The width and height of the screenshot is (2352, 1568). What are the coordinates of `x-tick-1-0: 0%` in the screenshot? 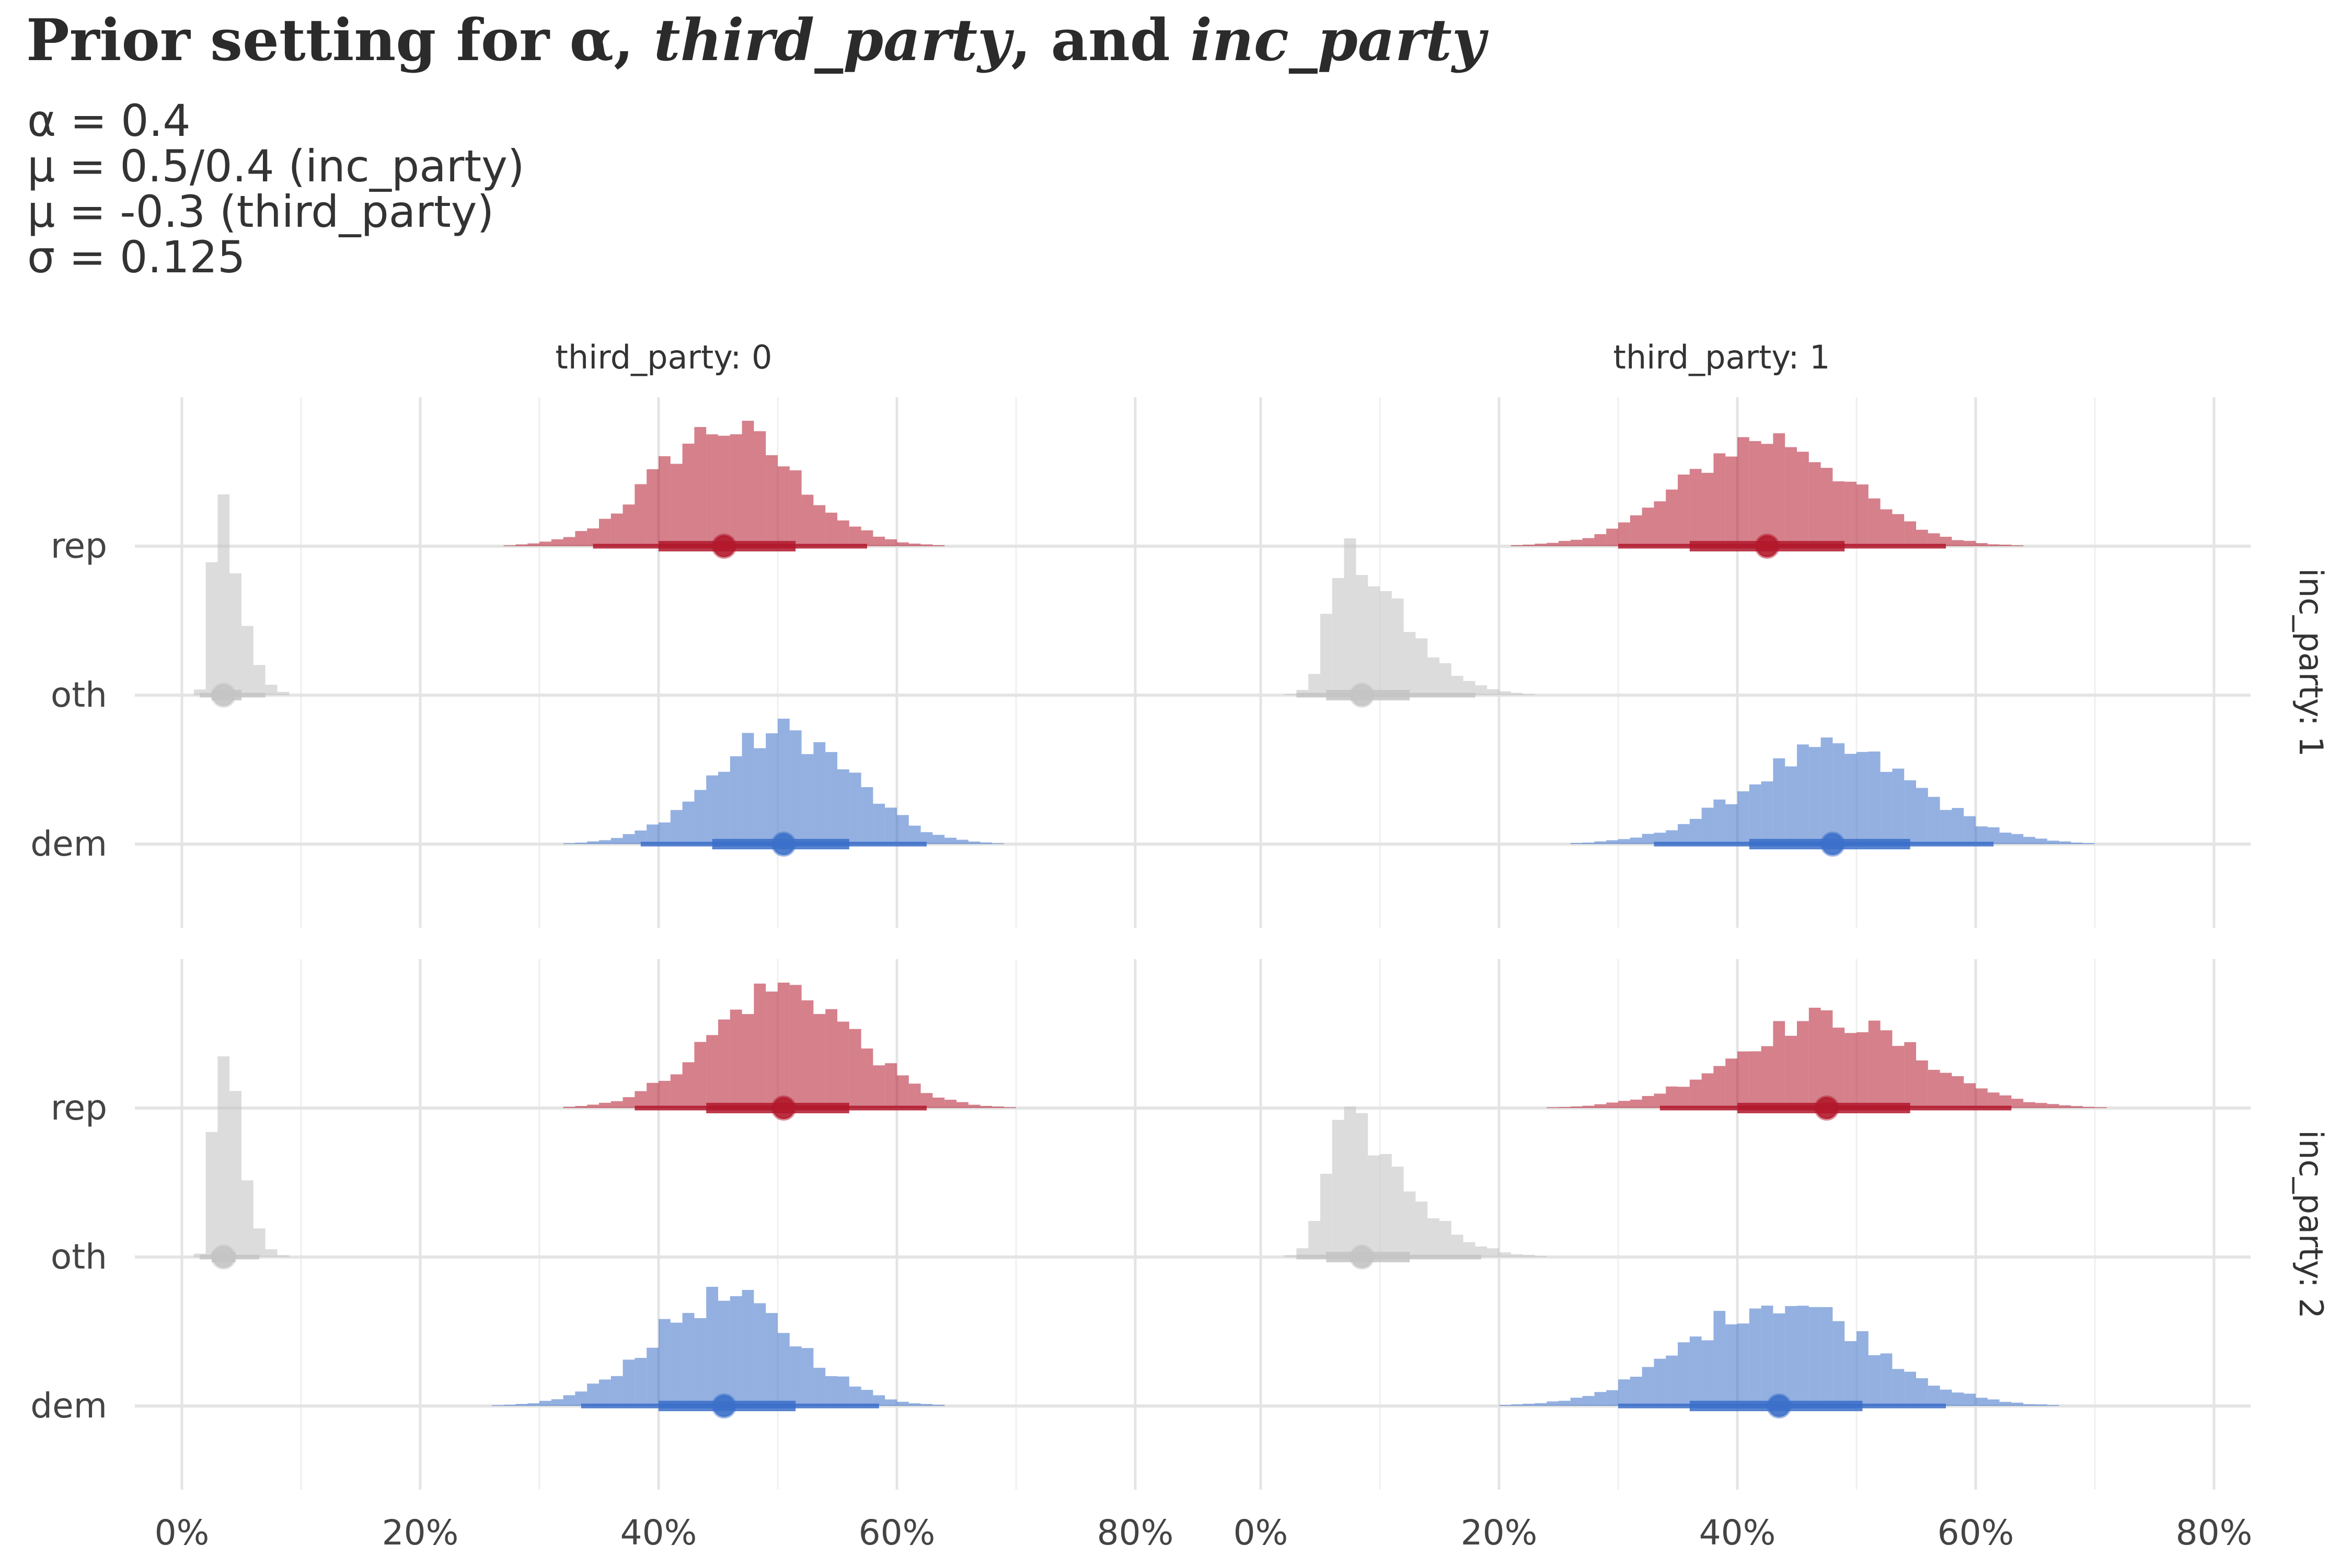 It's located at (1260, 1533).